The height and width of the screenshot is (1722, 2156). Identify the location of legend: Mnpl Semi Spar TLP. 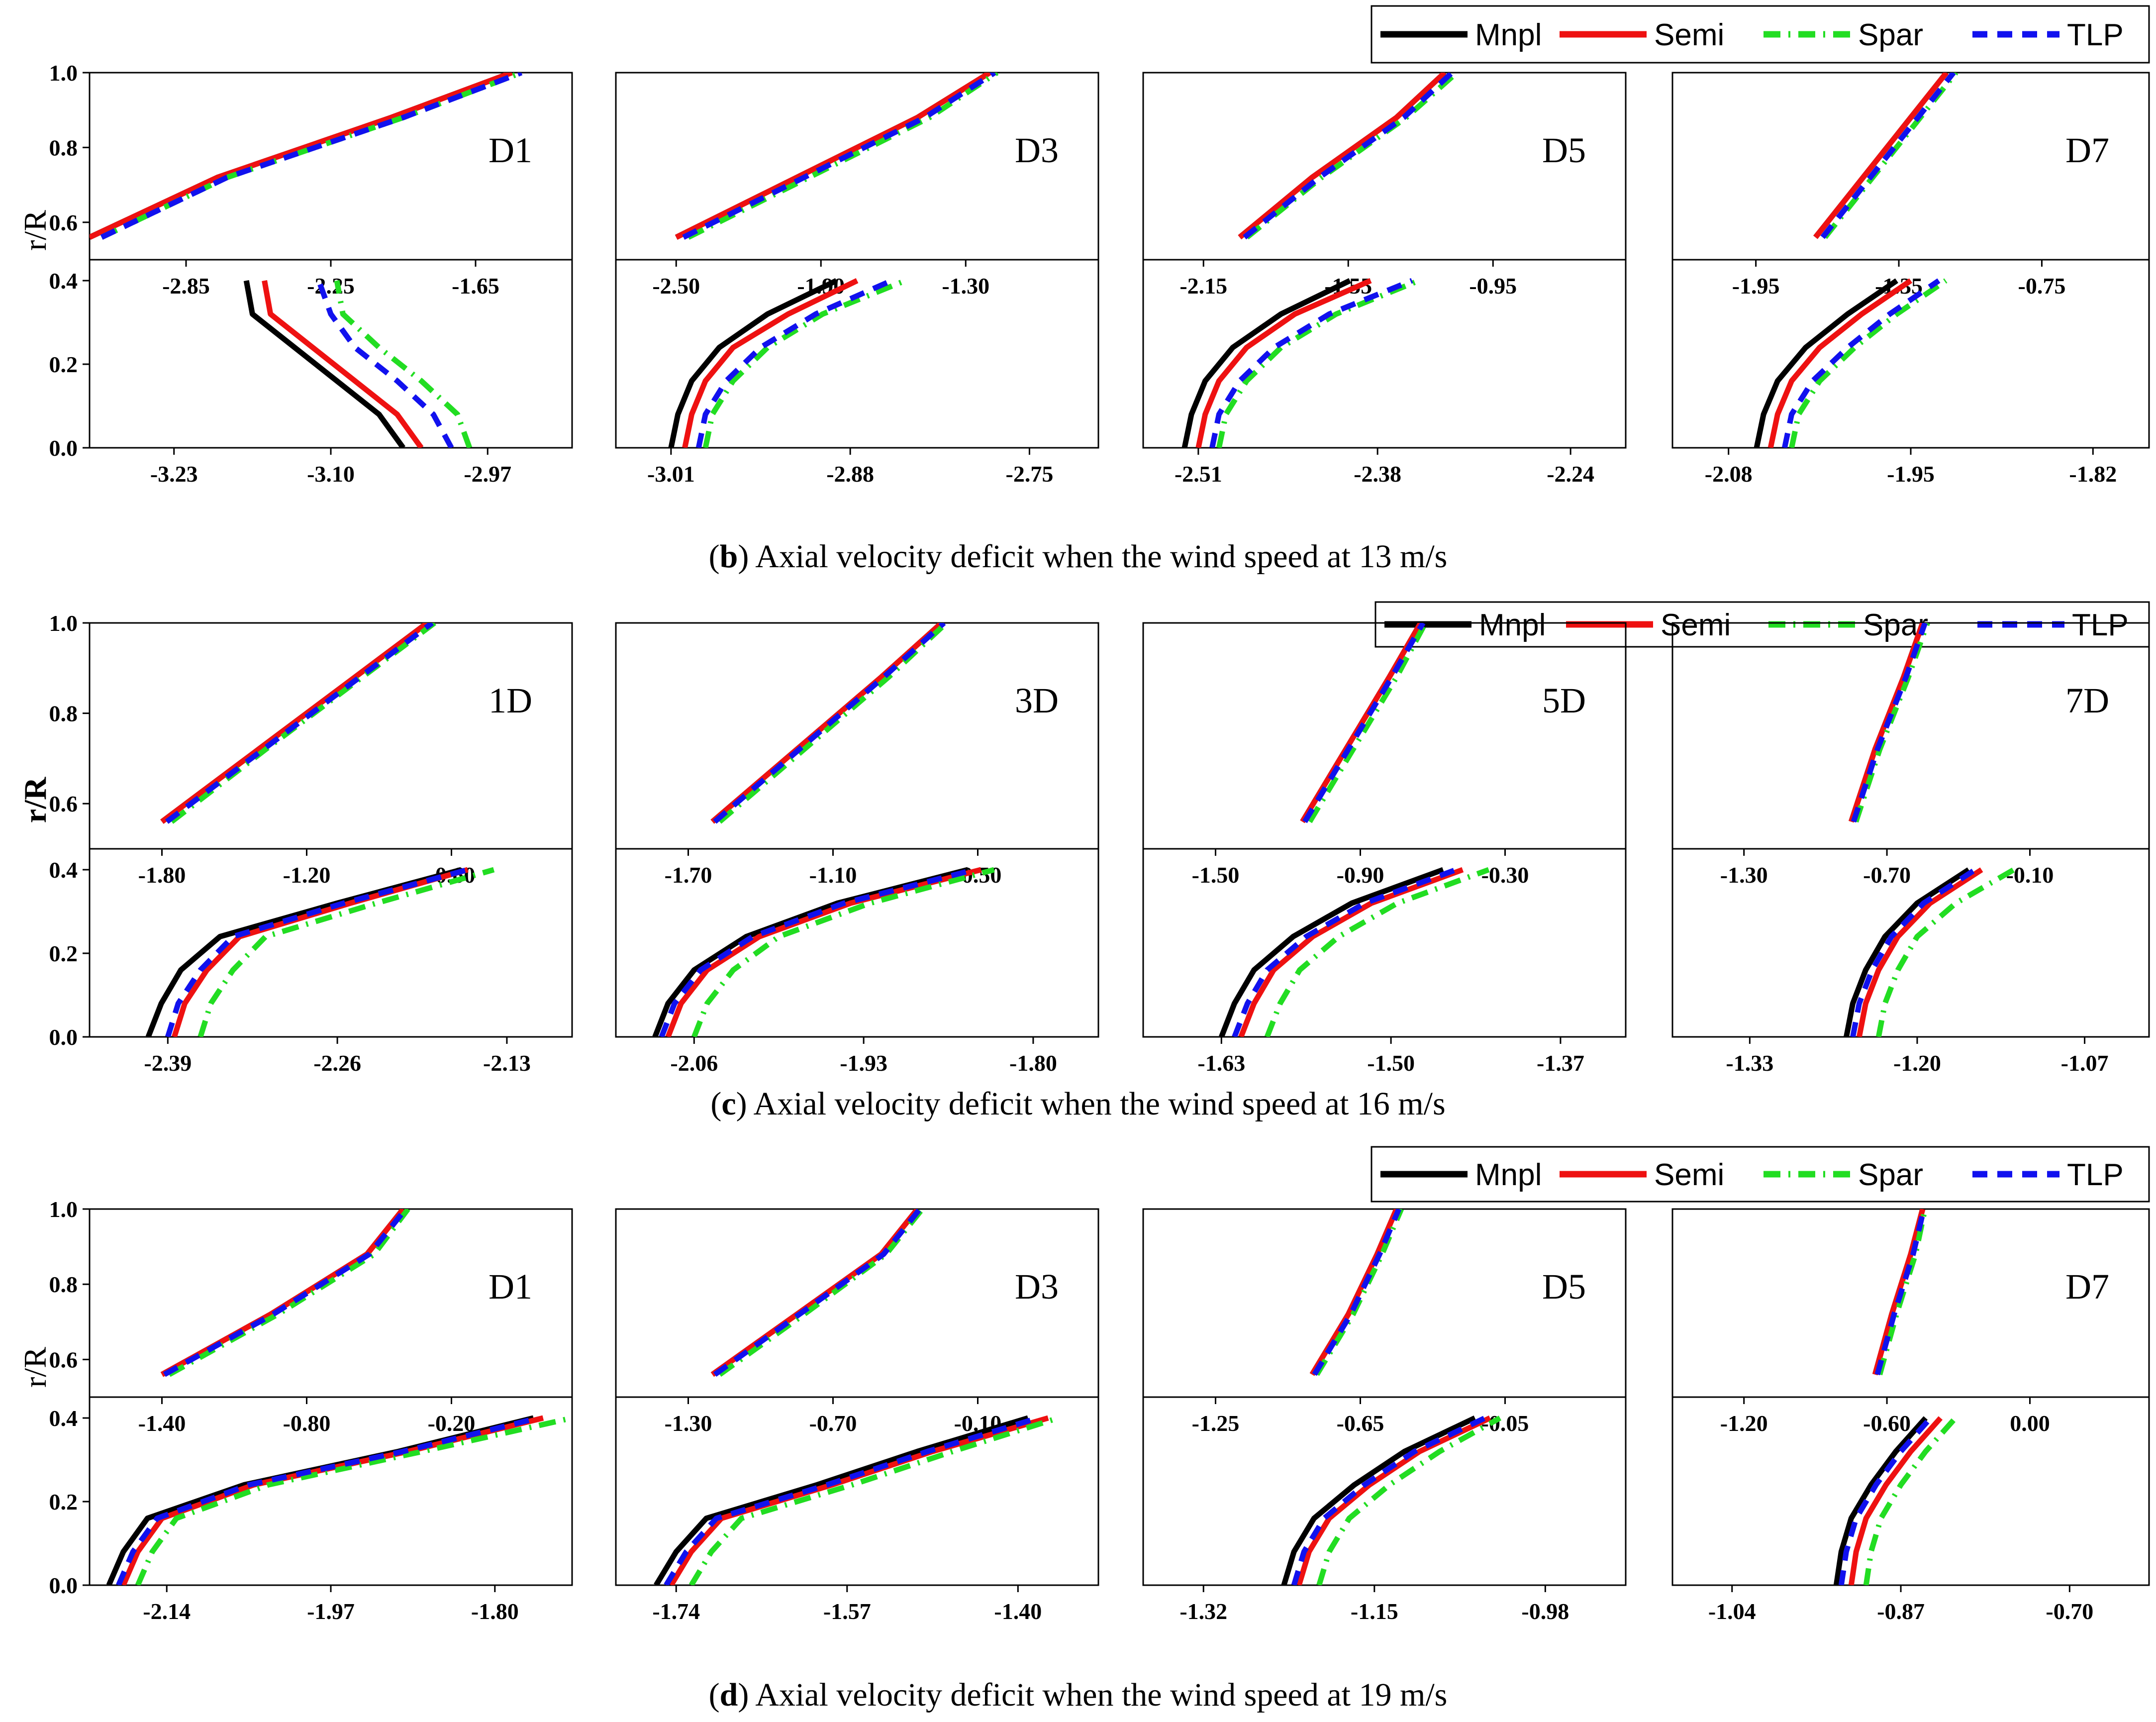
(1762, 624).